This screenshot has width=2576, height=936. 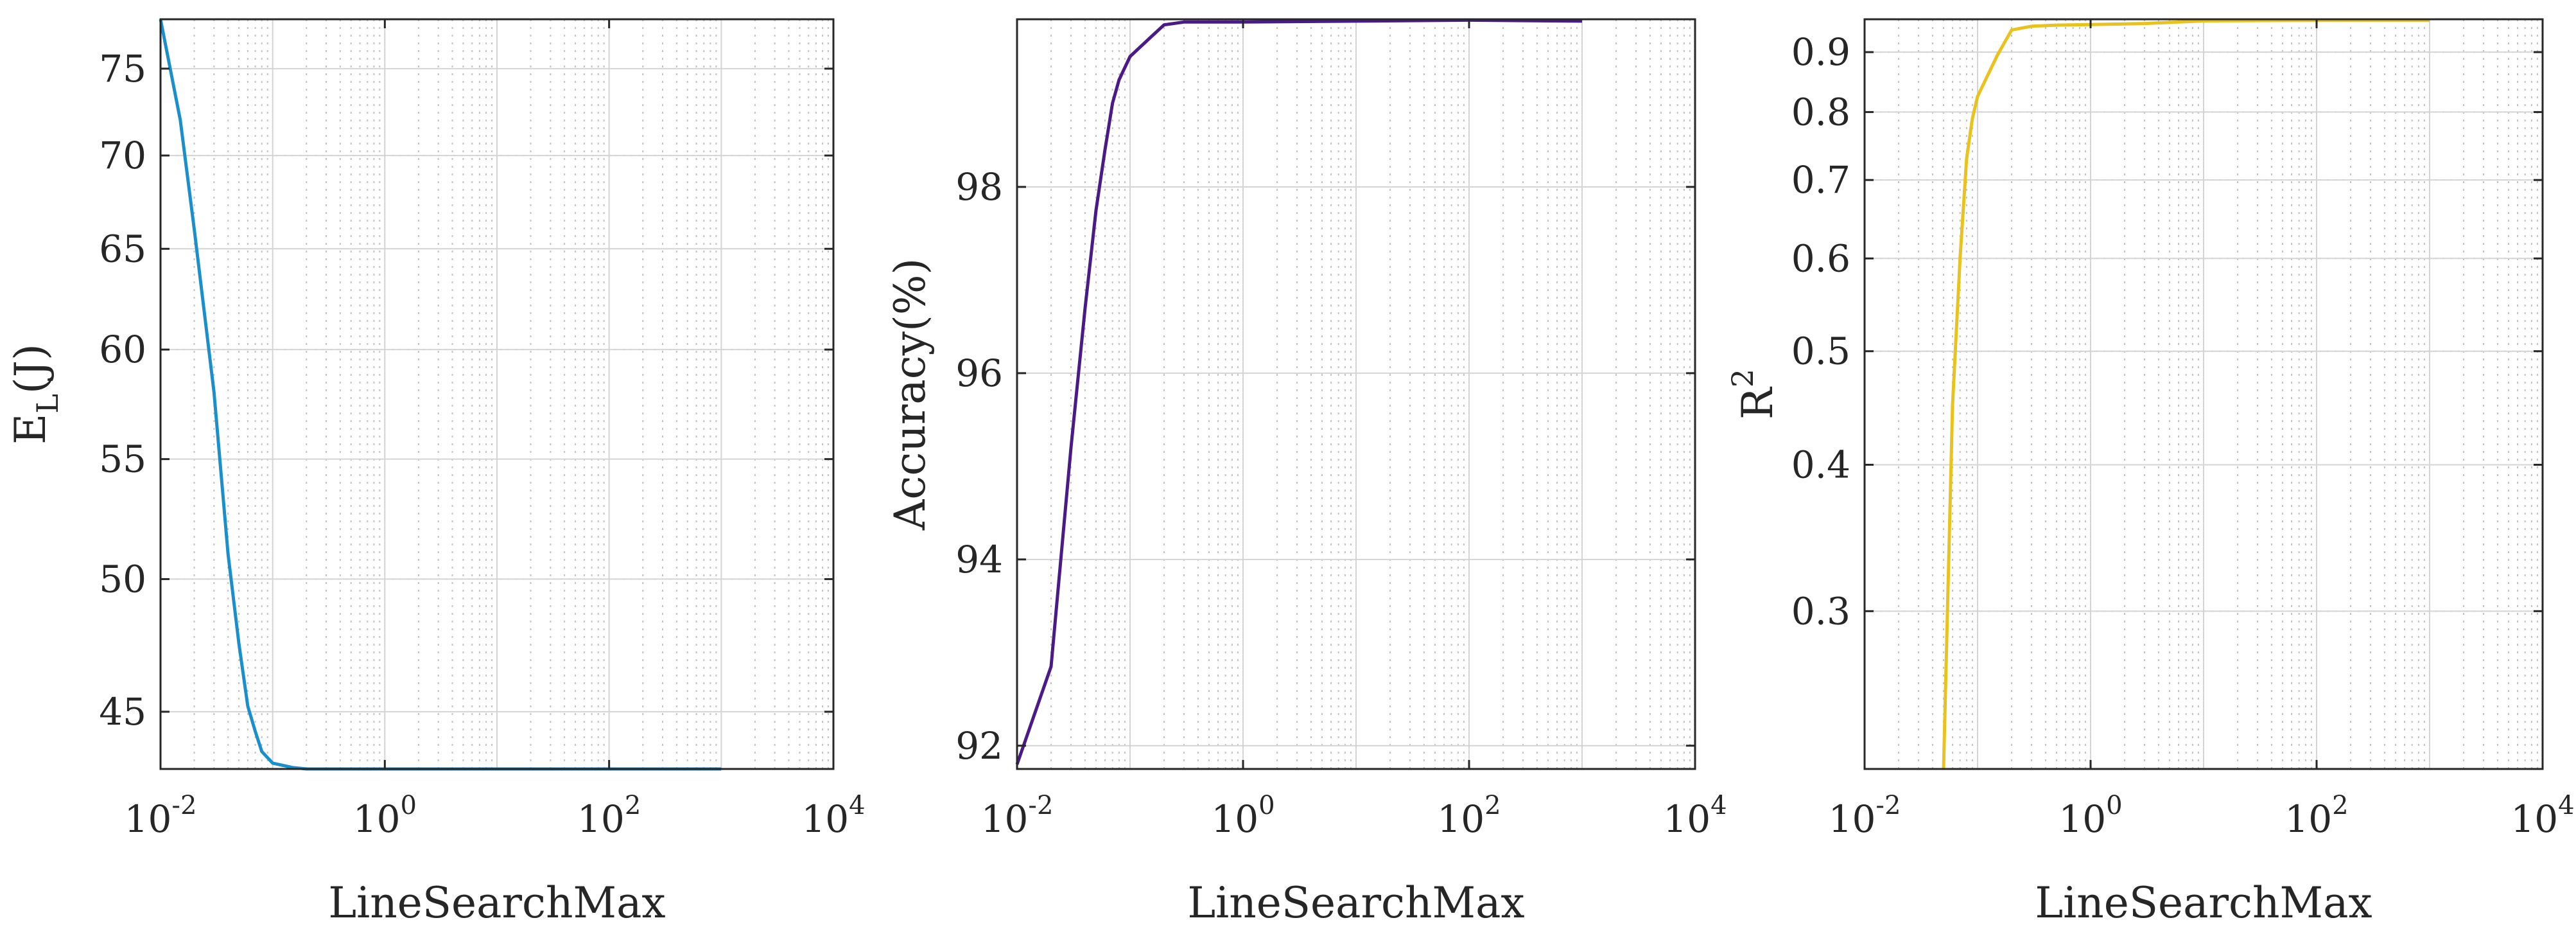 I want to click on y-tick-label: 0.9, so click(x=1820, y=52).